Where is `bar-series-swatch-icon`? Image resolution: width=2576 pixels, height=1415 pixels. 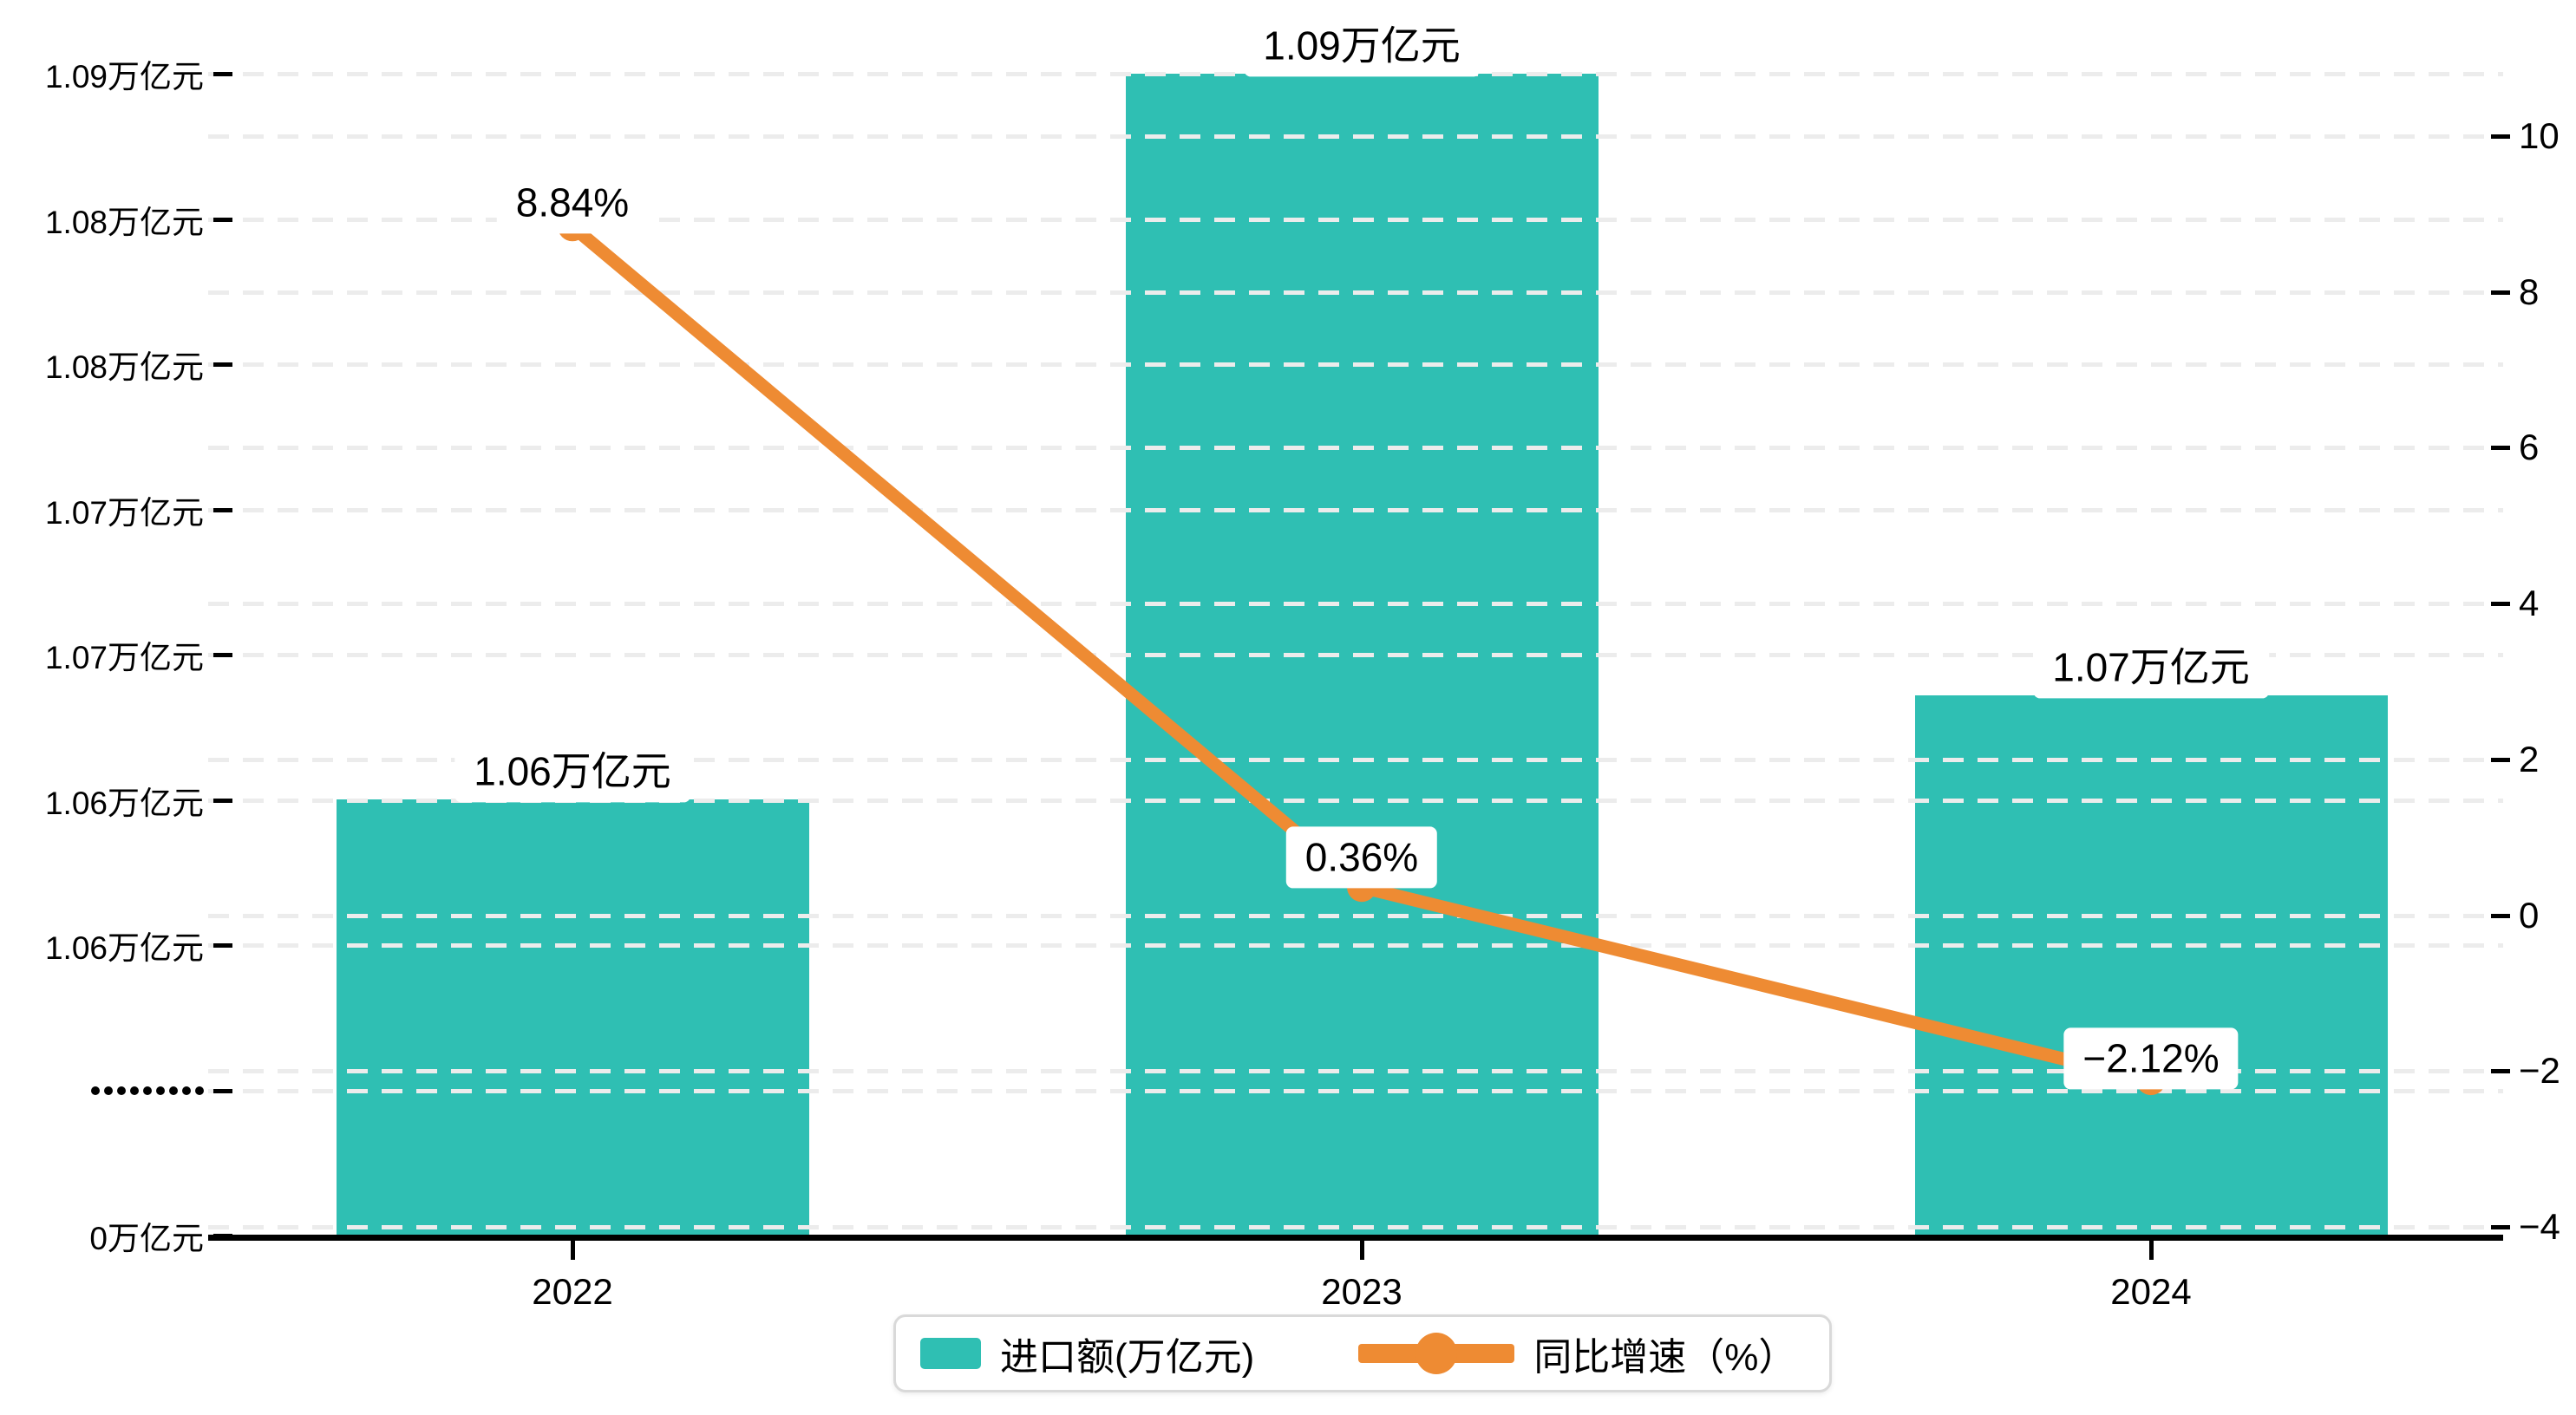
bar-series-swatch-icon is located at coordinates (950, 1353).